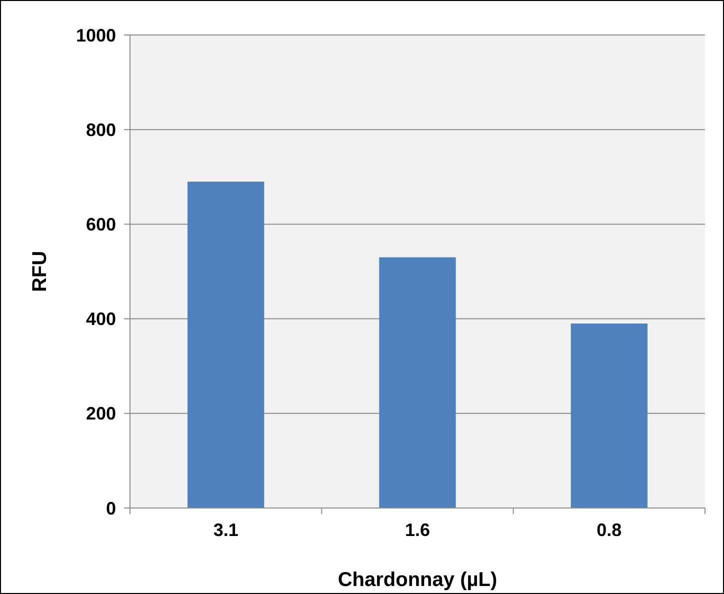 The image size is (724, 594). I want to click on y-tick-label: 0, so click(111, 508).